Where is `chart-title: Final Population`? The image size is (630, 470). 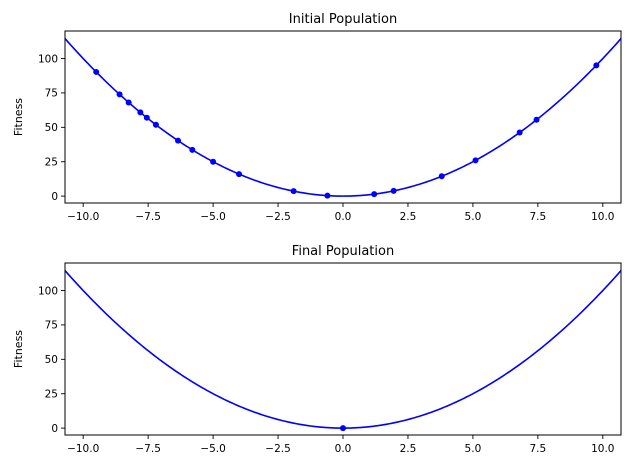
chart-title: Final Population is located at coordinates (343, 251).